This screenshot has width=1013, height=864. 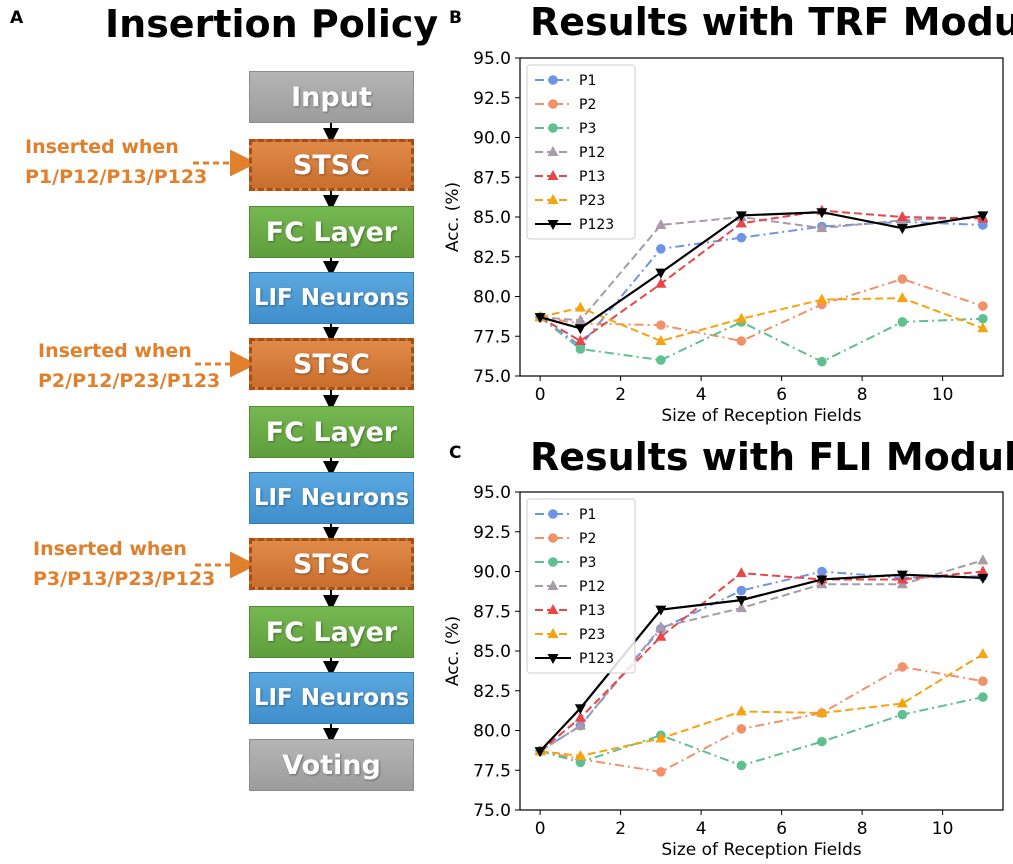 What do you see at coordinates (587, 563) in the screenshot?
I see `legend-label-p3: P3` at bounding box center [587, 563].